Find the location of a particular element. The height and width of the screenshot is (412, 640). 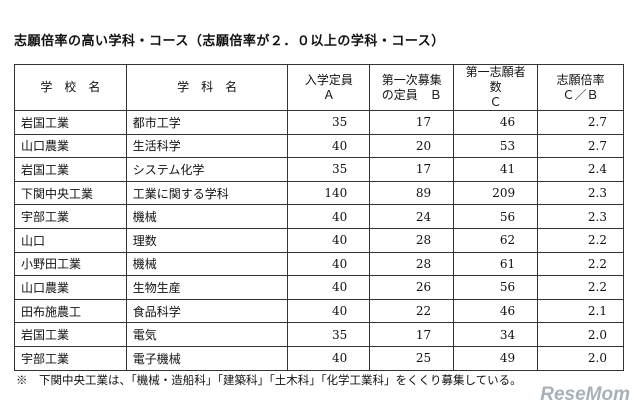

cell-first-quota: 22 is located at coordinates (412, 311).